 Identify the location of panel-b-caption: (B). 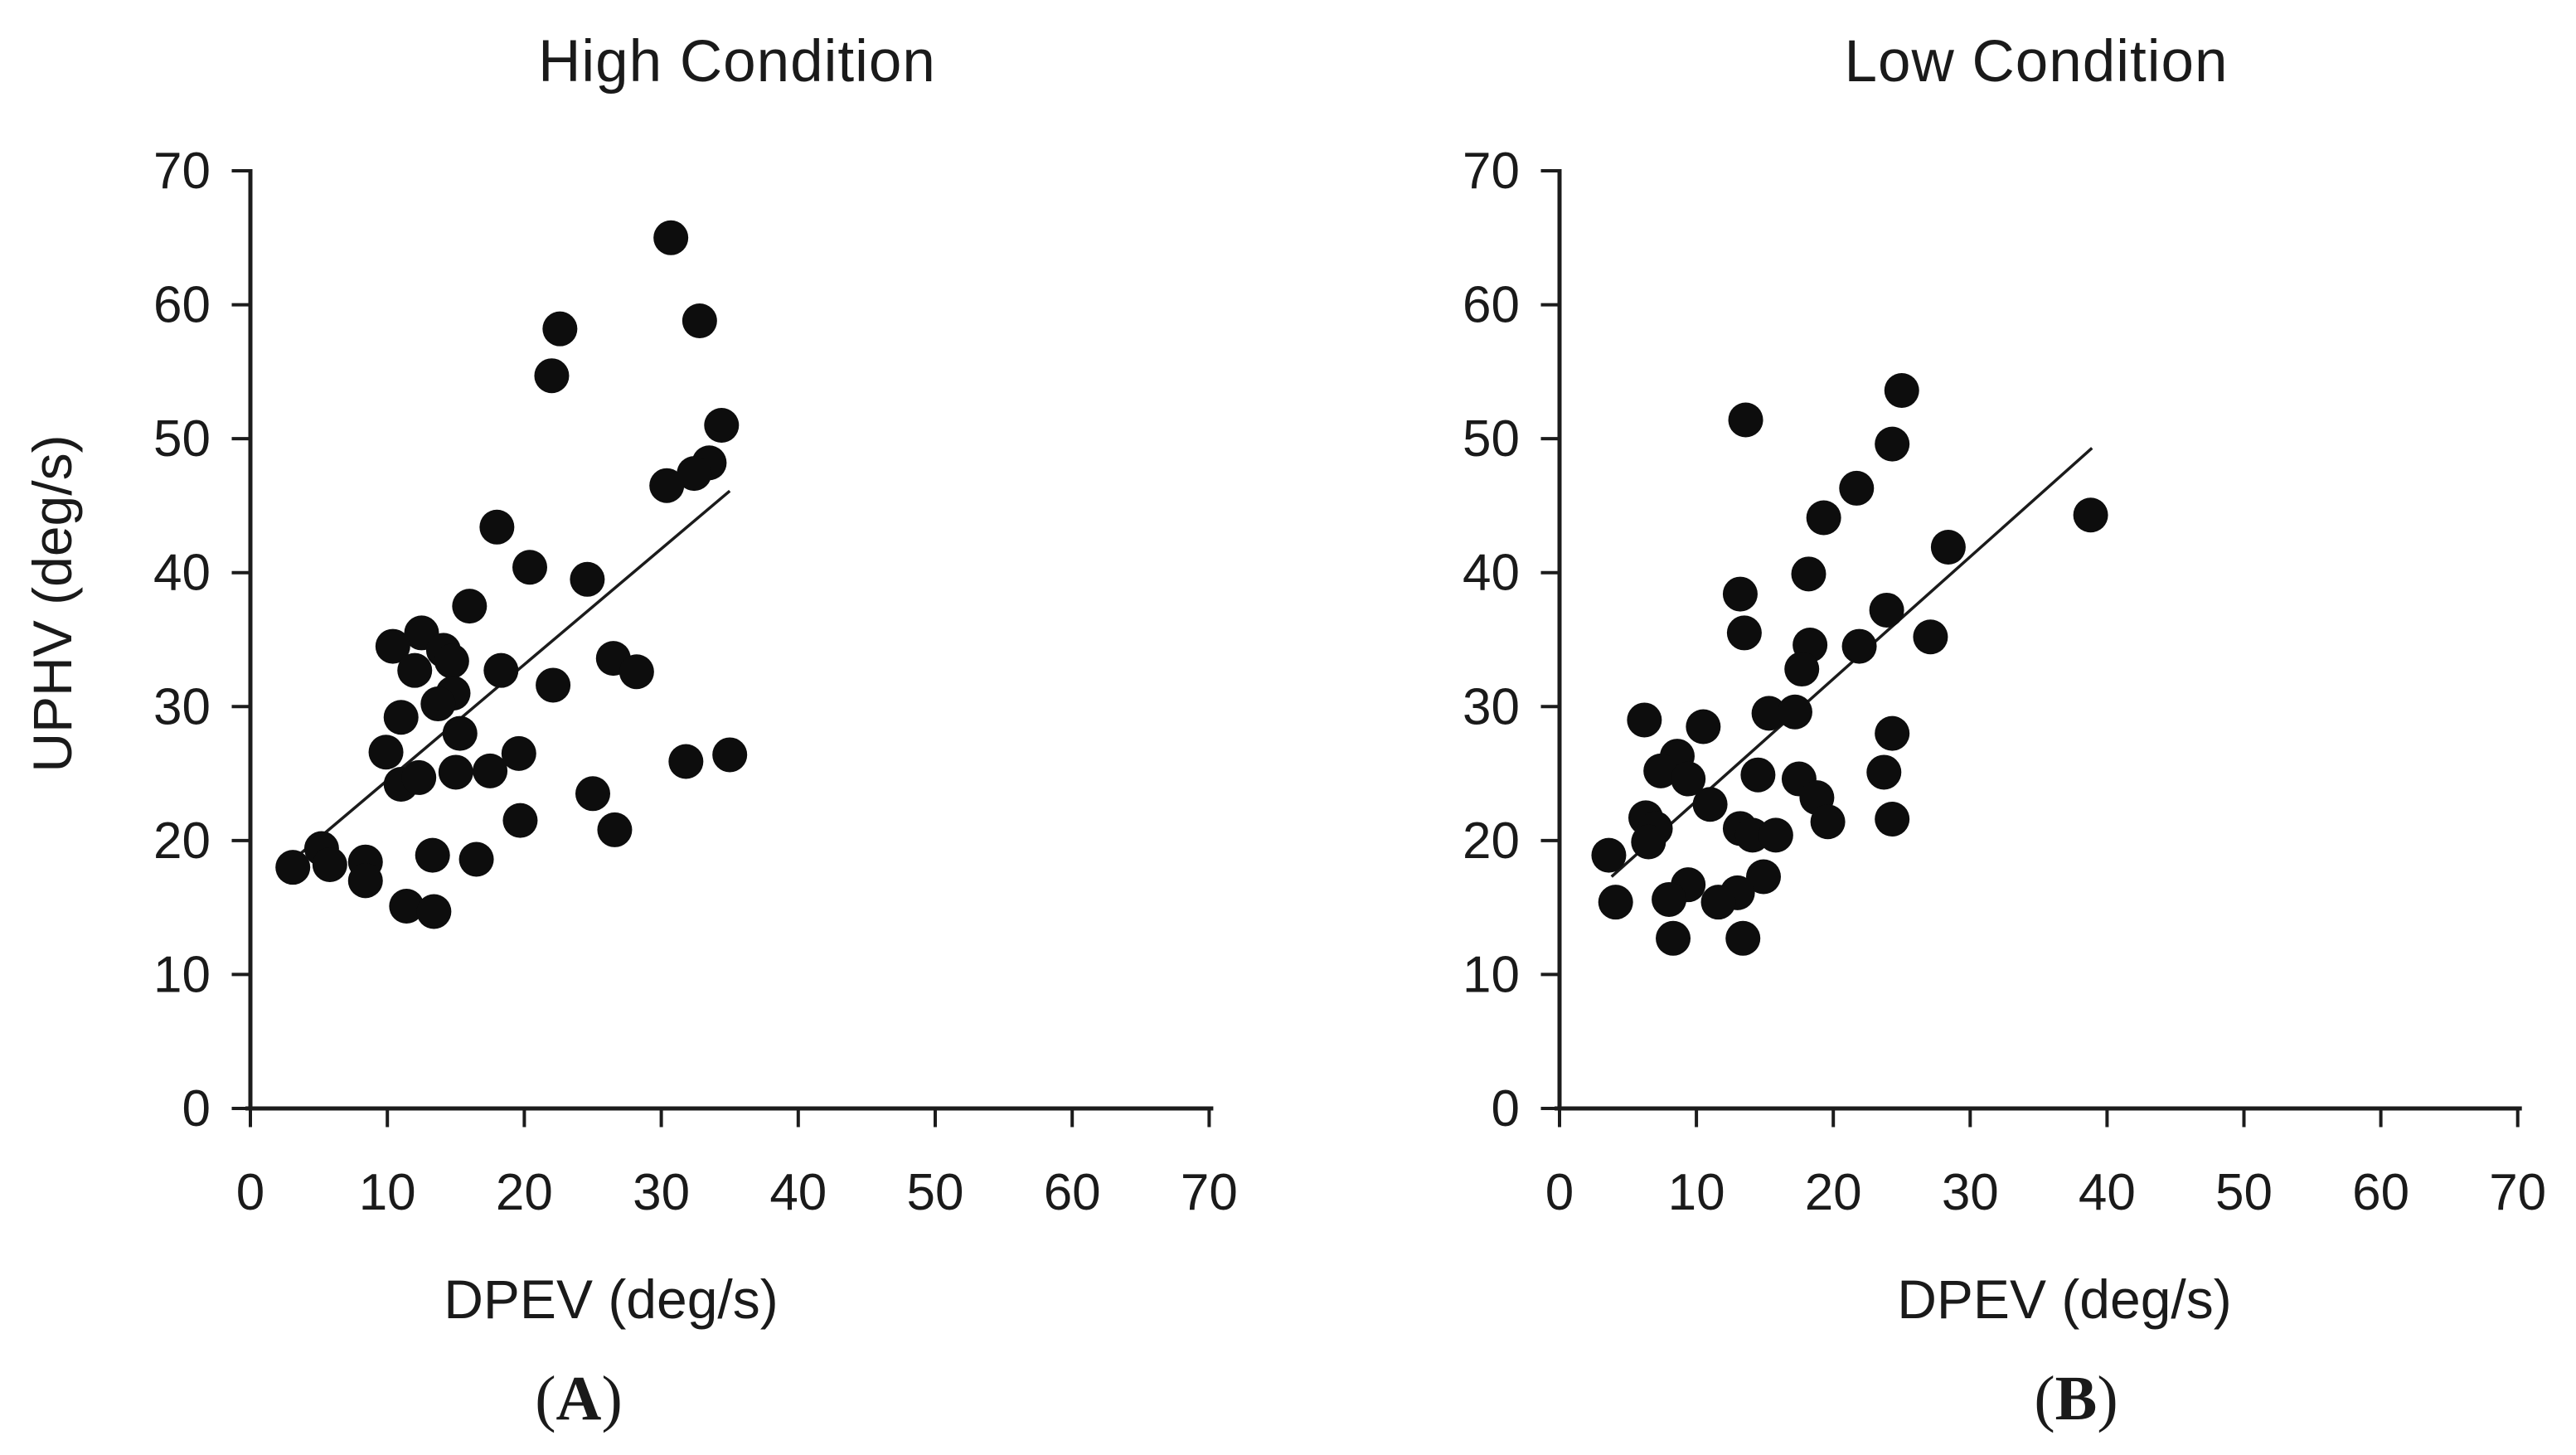
(2076, 1398).